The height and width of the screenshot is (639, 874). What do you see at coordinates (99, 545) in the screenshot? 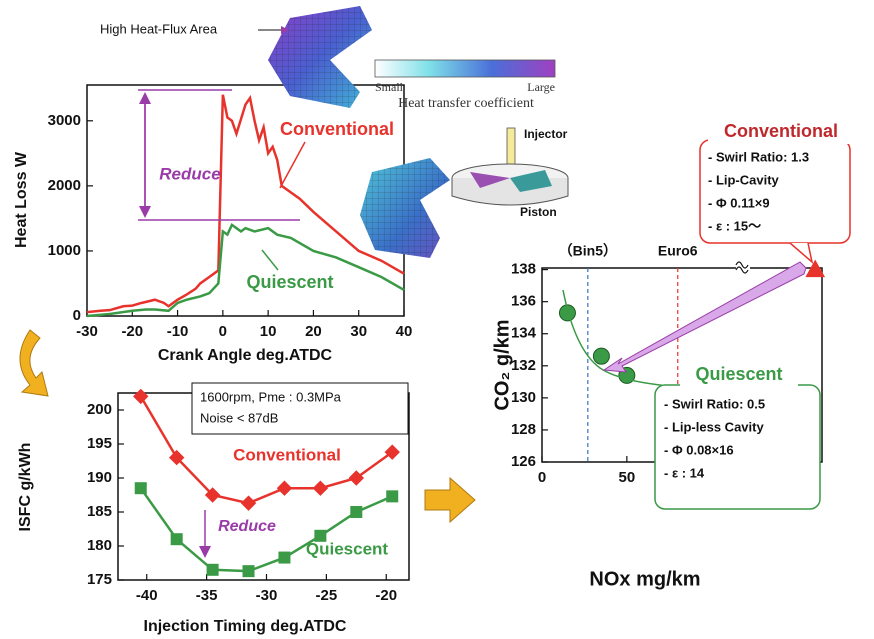
I see `y-tick-label: 180` at bounding box center [99, 545].